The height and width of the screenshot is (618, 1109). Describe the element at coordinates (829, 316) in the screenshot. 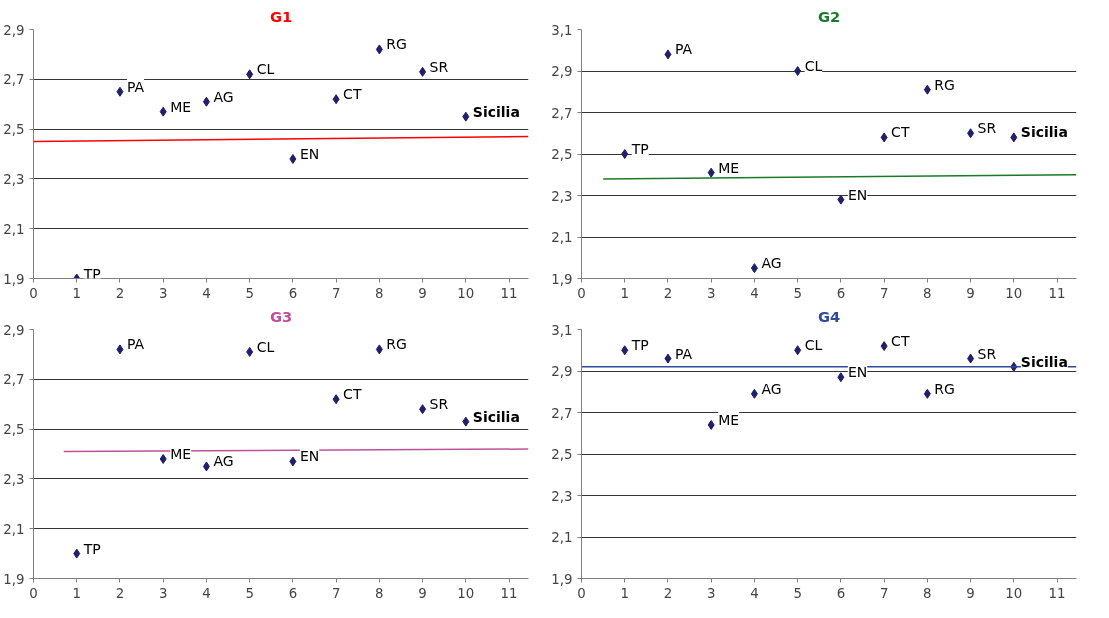

I see `chart-title: G4` at that location.